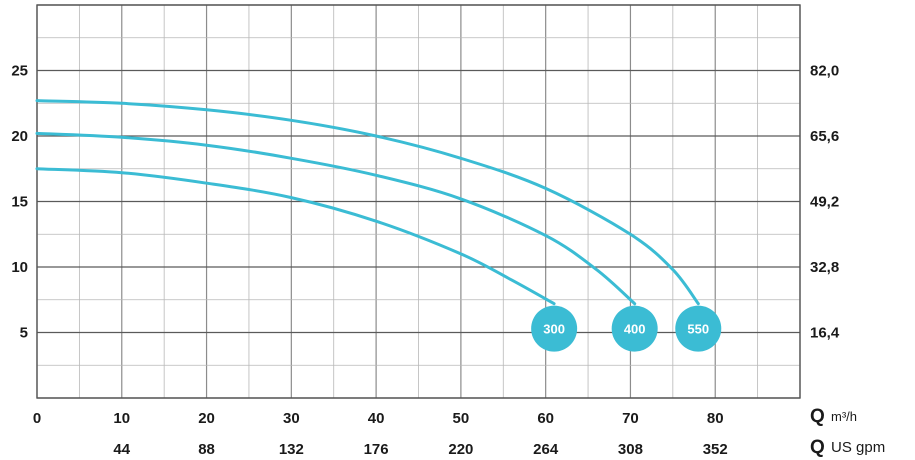 The width and height of the screenshot is (915, 460). Describe the element at coordinates (817, 416) in the screenshot. I see `x-unit-symbol: Q` at that location.